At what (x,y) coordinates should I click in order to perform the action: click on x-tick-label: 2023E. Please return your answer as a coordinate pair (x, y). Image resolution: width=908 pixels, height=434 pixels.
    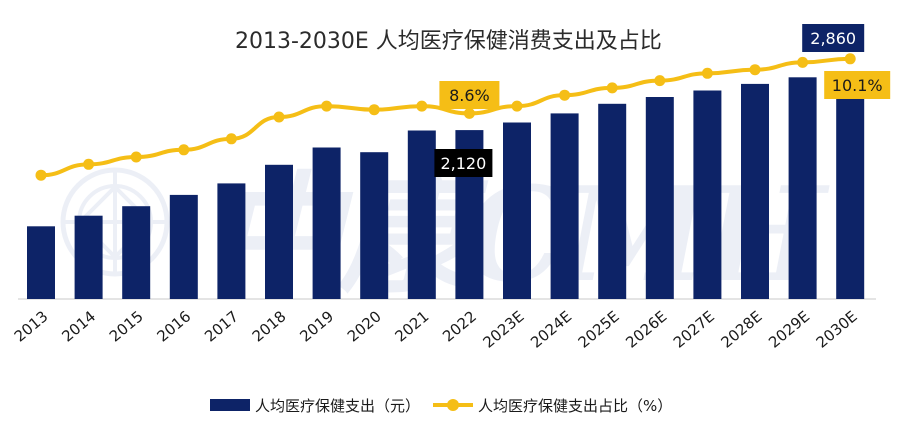
    Looking at the image, I should click on (503, 329).